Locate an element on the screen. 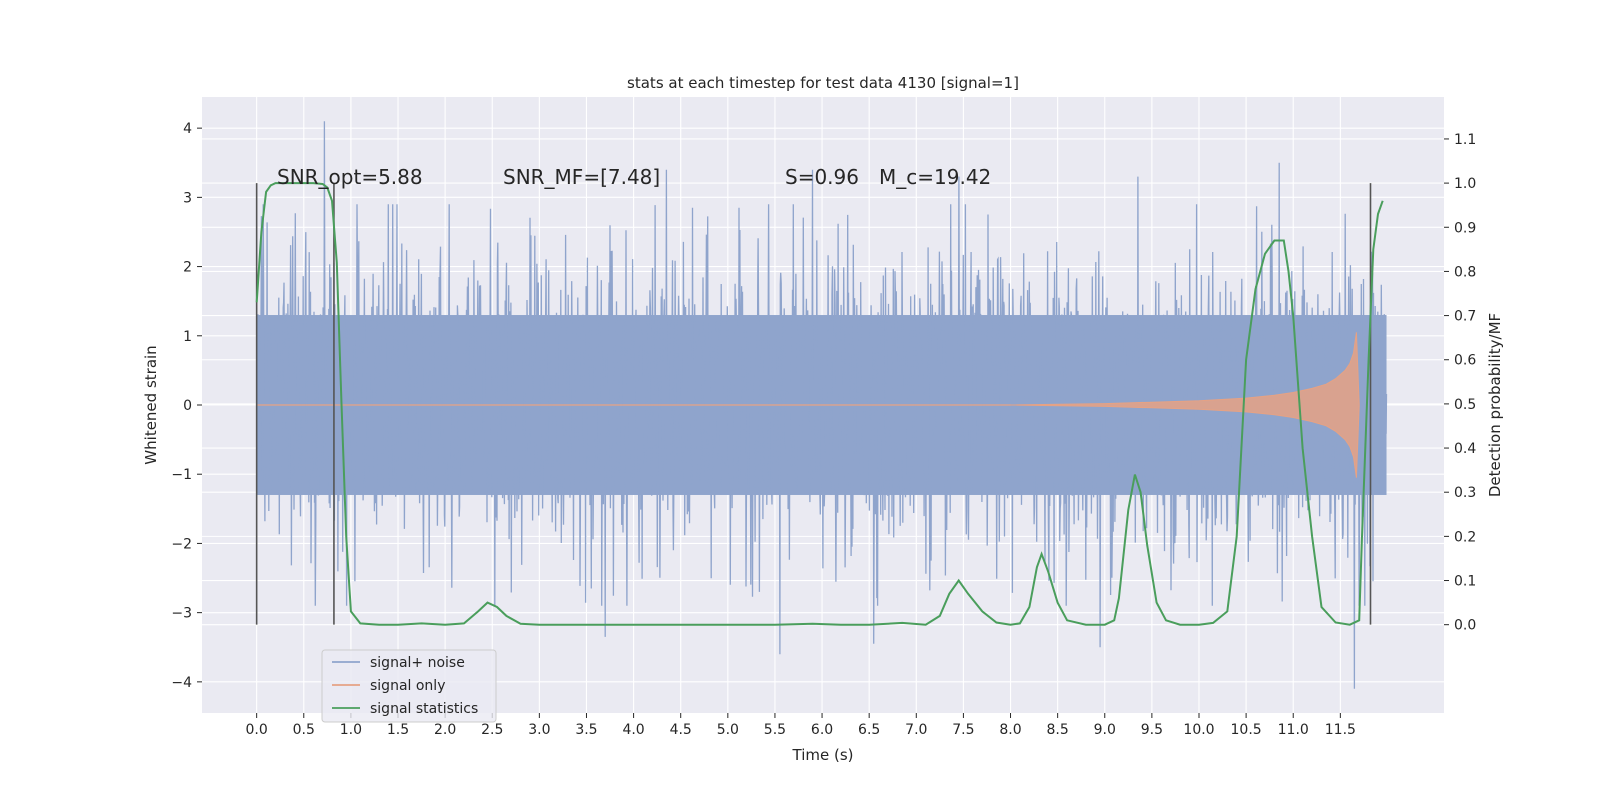  legend-label-signal-noise: signal+ noise is located at coordinates (417, 663).